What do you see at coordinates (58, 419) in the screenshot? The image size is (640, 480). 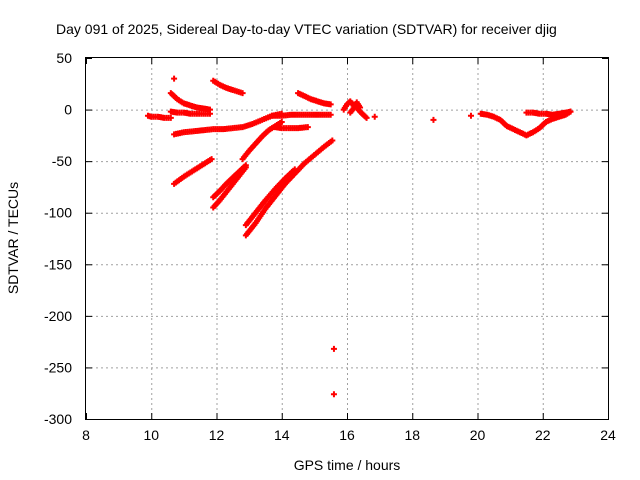 I see `y-tick-label: -300` at bounding box center [58, 419].